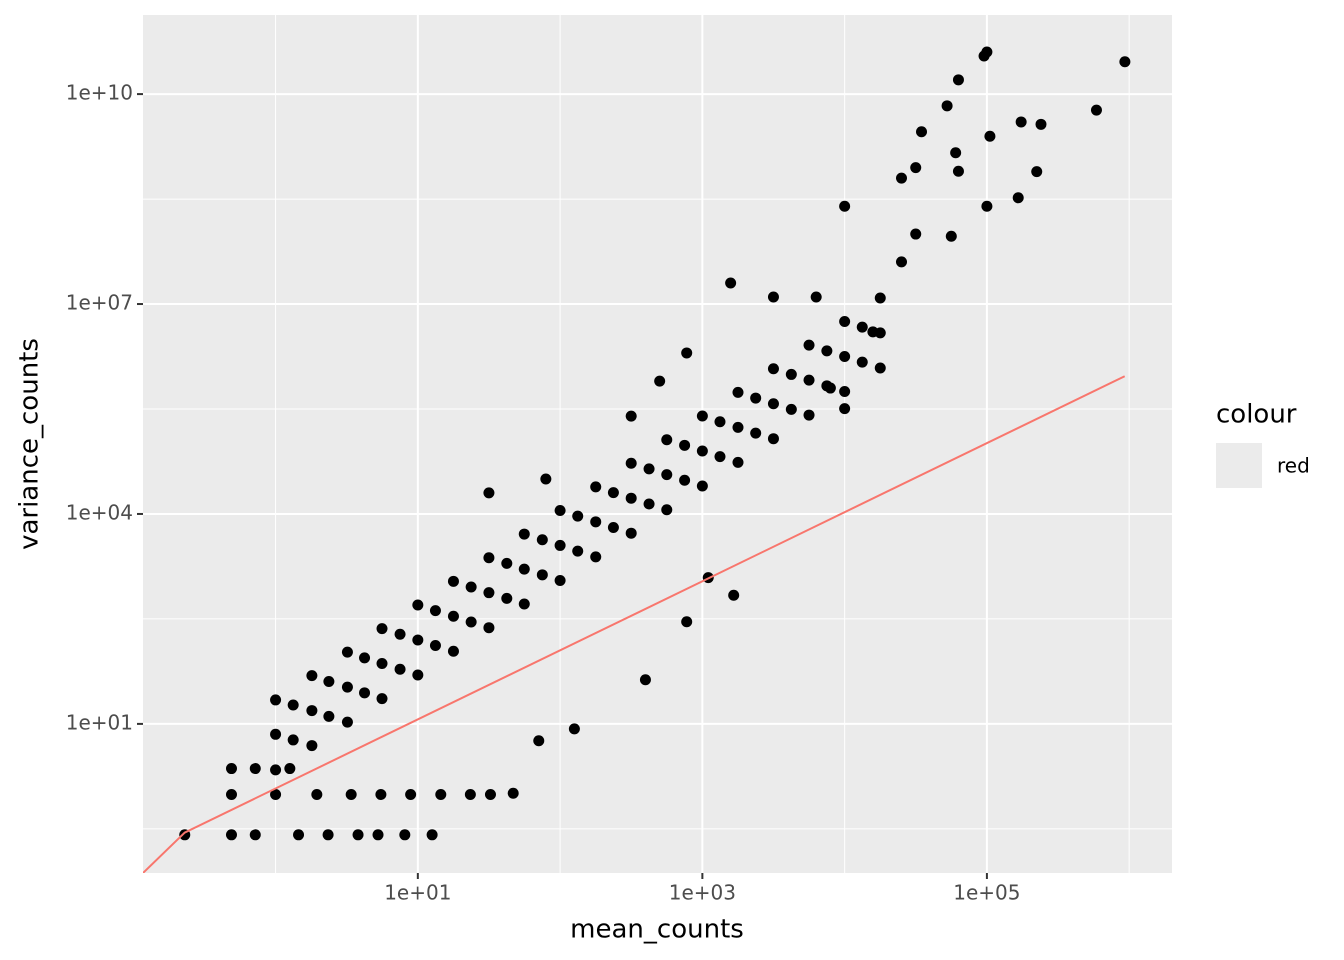  What do you see at coordinates (30, 444) in the screenshot?
I see `y-axis-title: variance_counts` at bounding box center [30, 444].